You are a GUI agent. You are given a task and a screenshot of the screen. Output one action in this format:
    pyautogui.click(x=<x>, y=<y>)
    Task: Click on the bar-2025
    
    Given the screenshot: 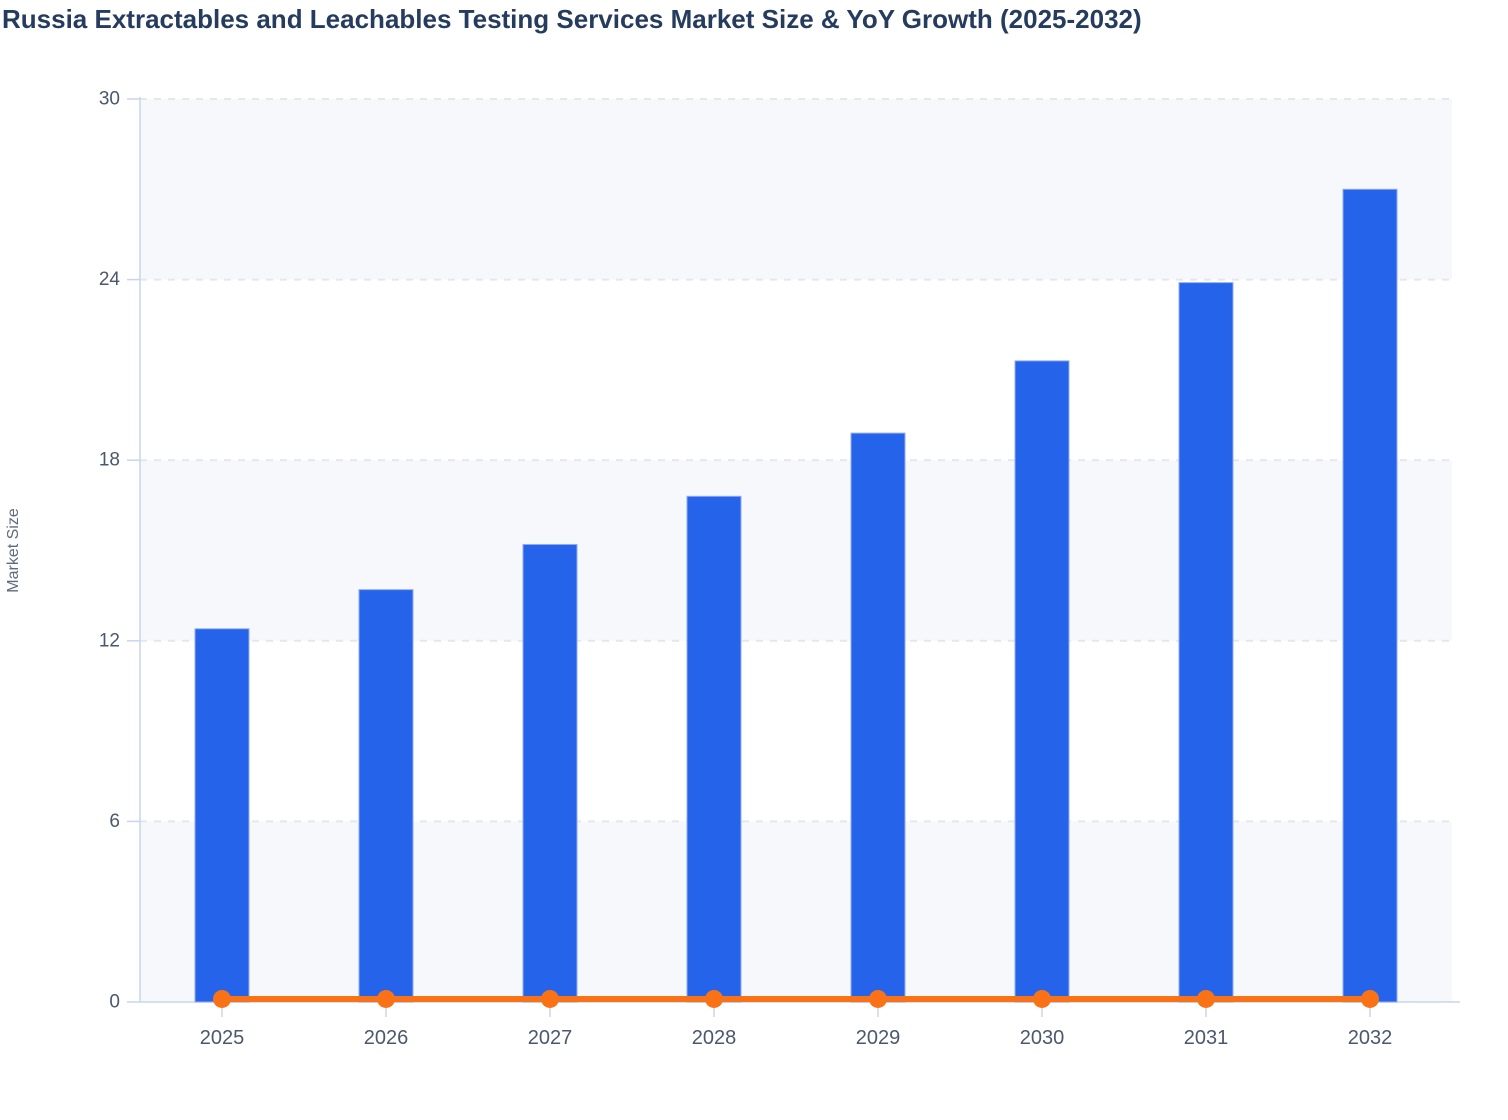 What is the action you would take?
    pyautogui.click(x=222, y=815)
    